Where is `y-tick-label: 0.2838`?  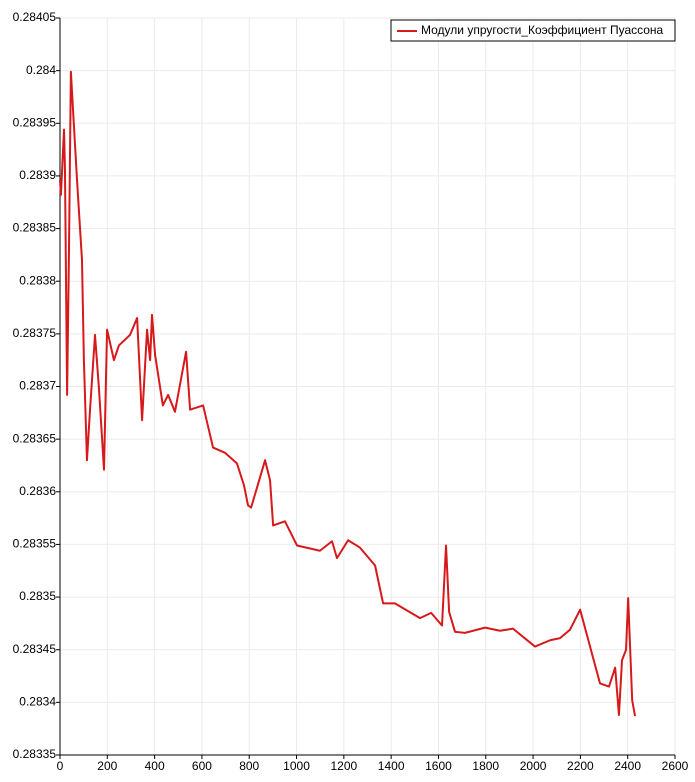 y-tick-label: 0.2838 is located at coordinates (37, 280).